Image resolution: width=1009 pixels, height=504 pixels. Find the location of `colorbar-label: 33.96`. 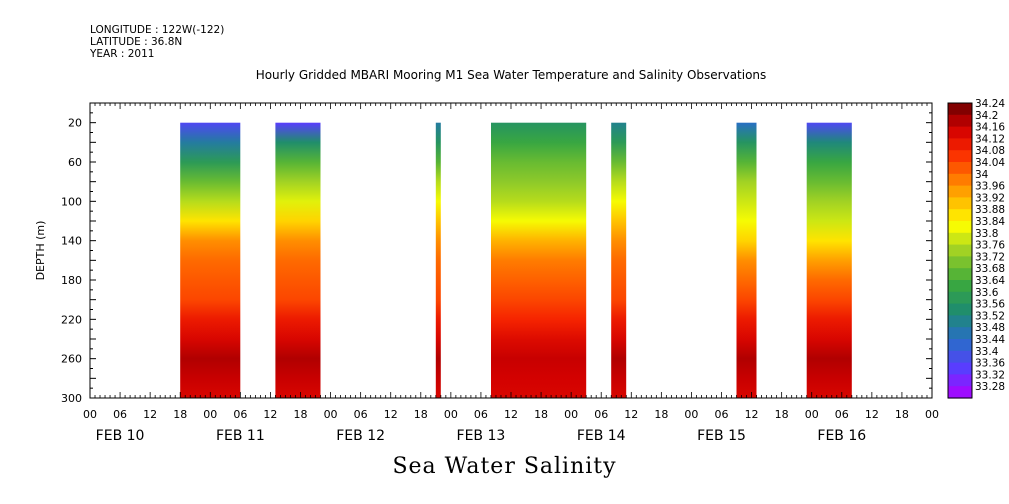

colorbar-label: 33.96 is located at coordinates (990, 187).